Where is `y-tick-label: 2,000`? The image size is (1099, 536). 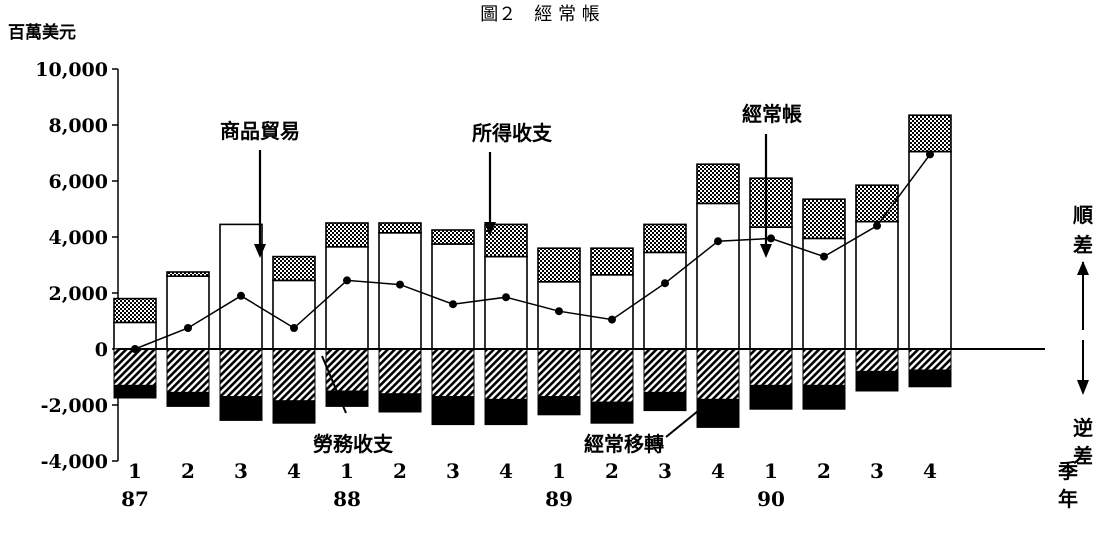 y-tick-label: 2,000 is located at coordinates (79, 294).